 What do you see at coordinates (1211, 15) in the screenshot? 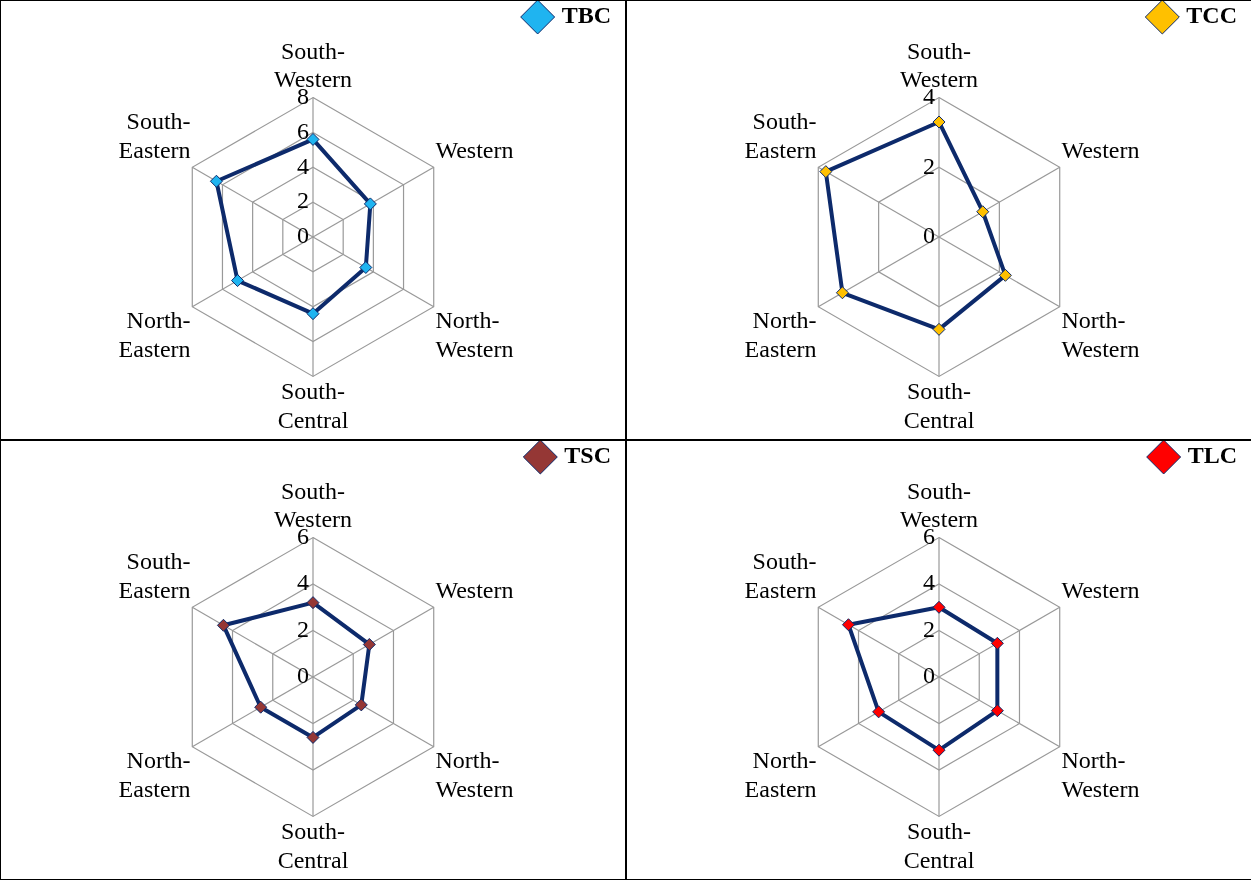
I see `legend-label: TCC` at bounding box center [1211, 15].